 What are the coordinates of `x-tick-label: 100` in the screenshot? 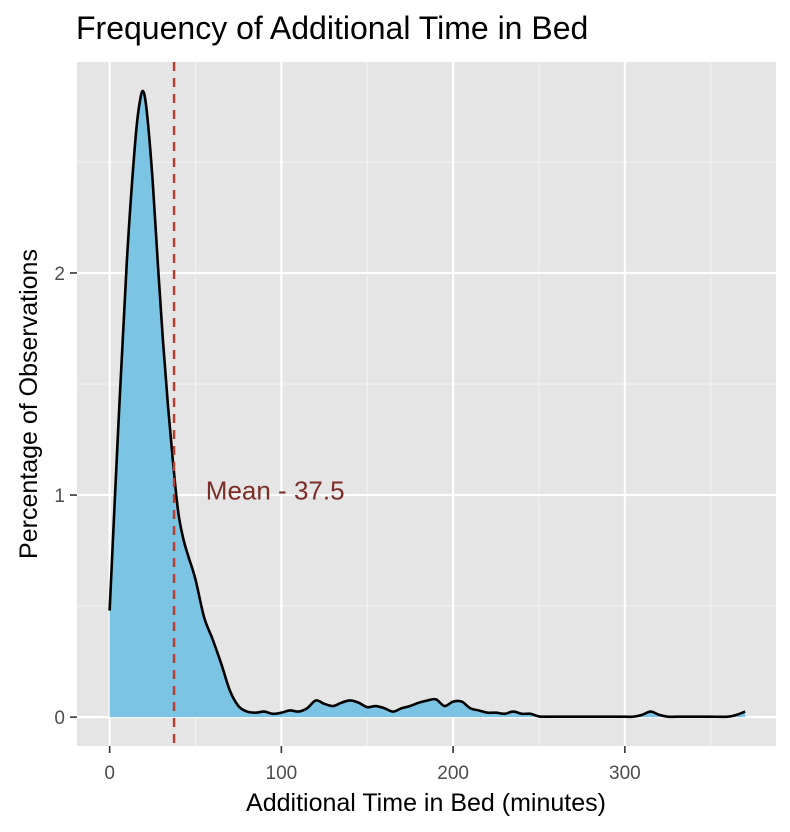 It's located at (282, 773).